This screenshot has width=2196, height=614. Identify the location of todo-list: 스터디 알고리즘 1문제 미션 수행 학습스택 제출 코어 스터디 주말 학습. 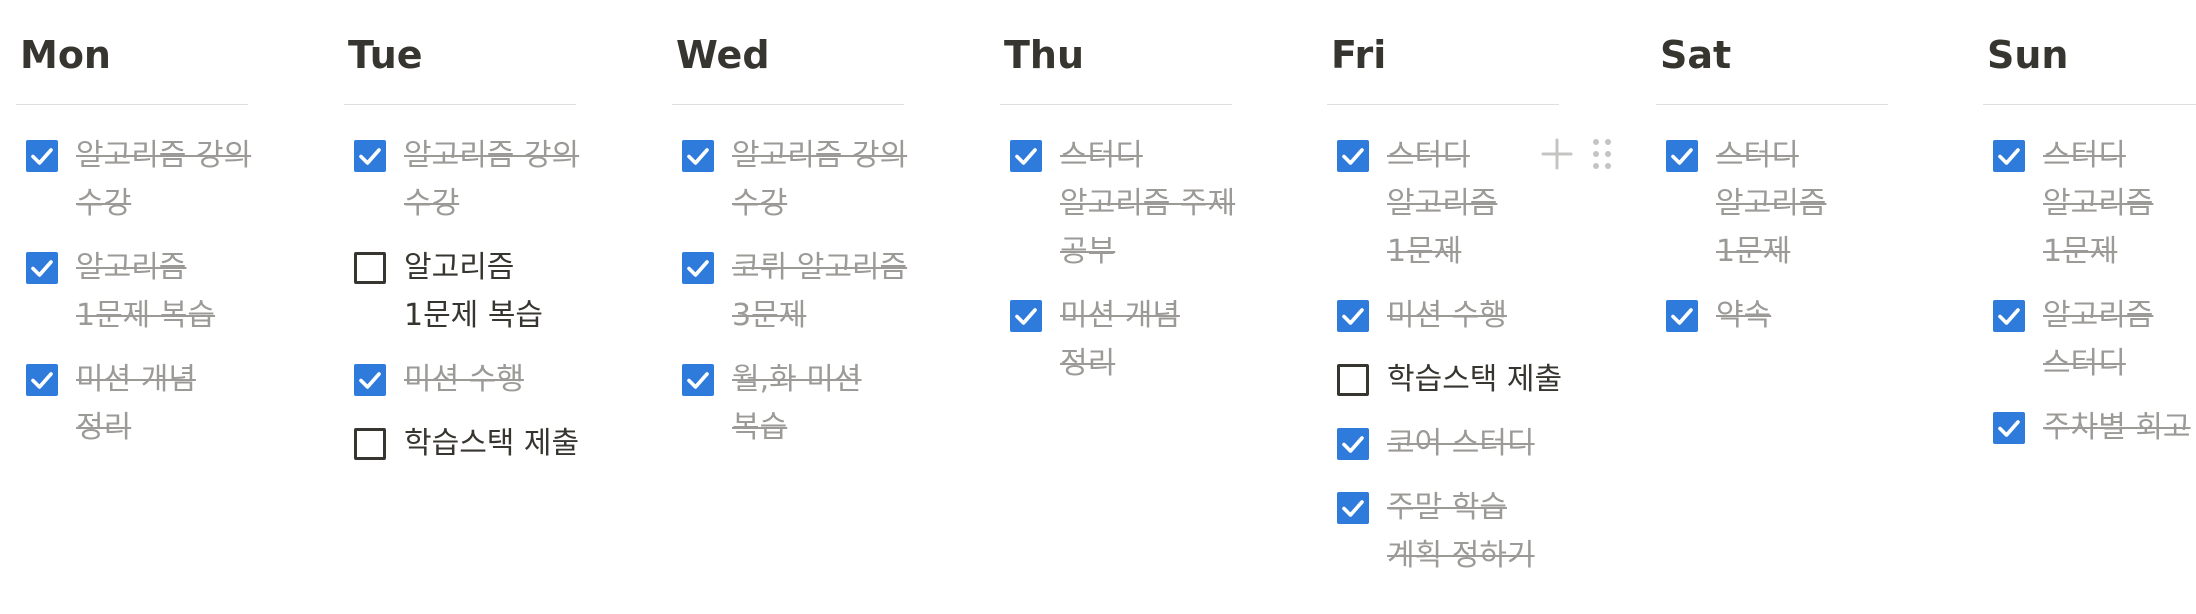
(1447, 364).